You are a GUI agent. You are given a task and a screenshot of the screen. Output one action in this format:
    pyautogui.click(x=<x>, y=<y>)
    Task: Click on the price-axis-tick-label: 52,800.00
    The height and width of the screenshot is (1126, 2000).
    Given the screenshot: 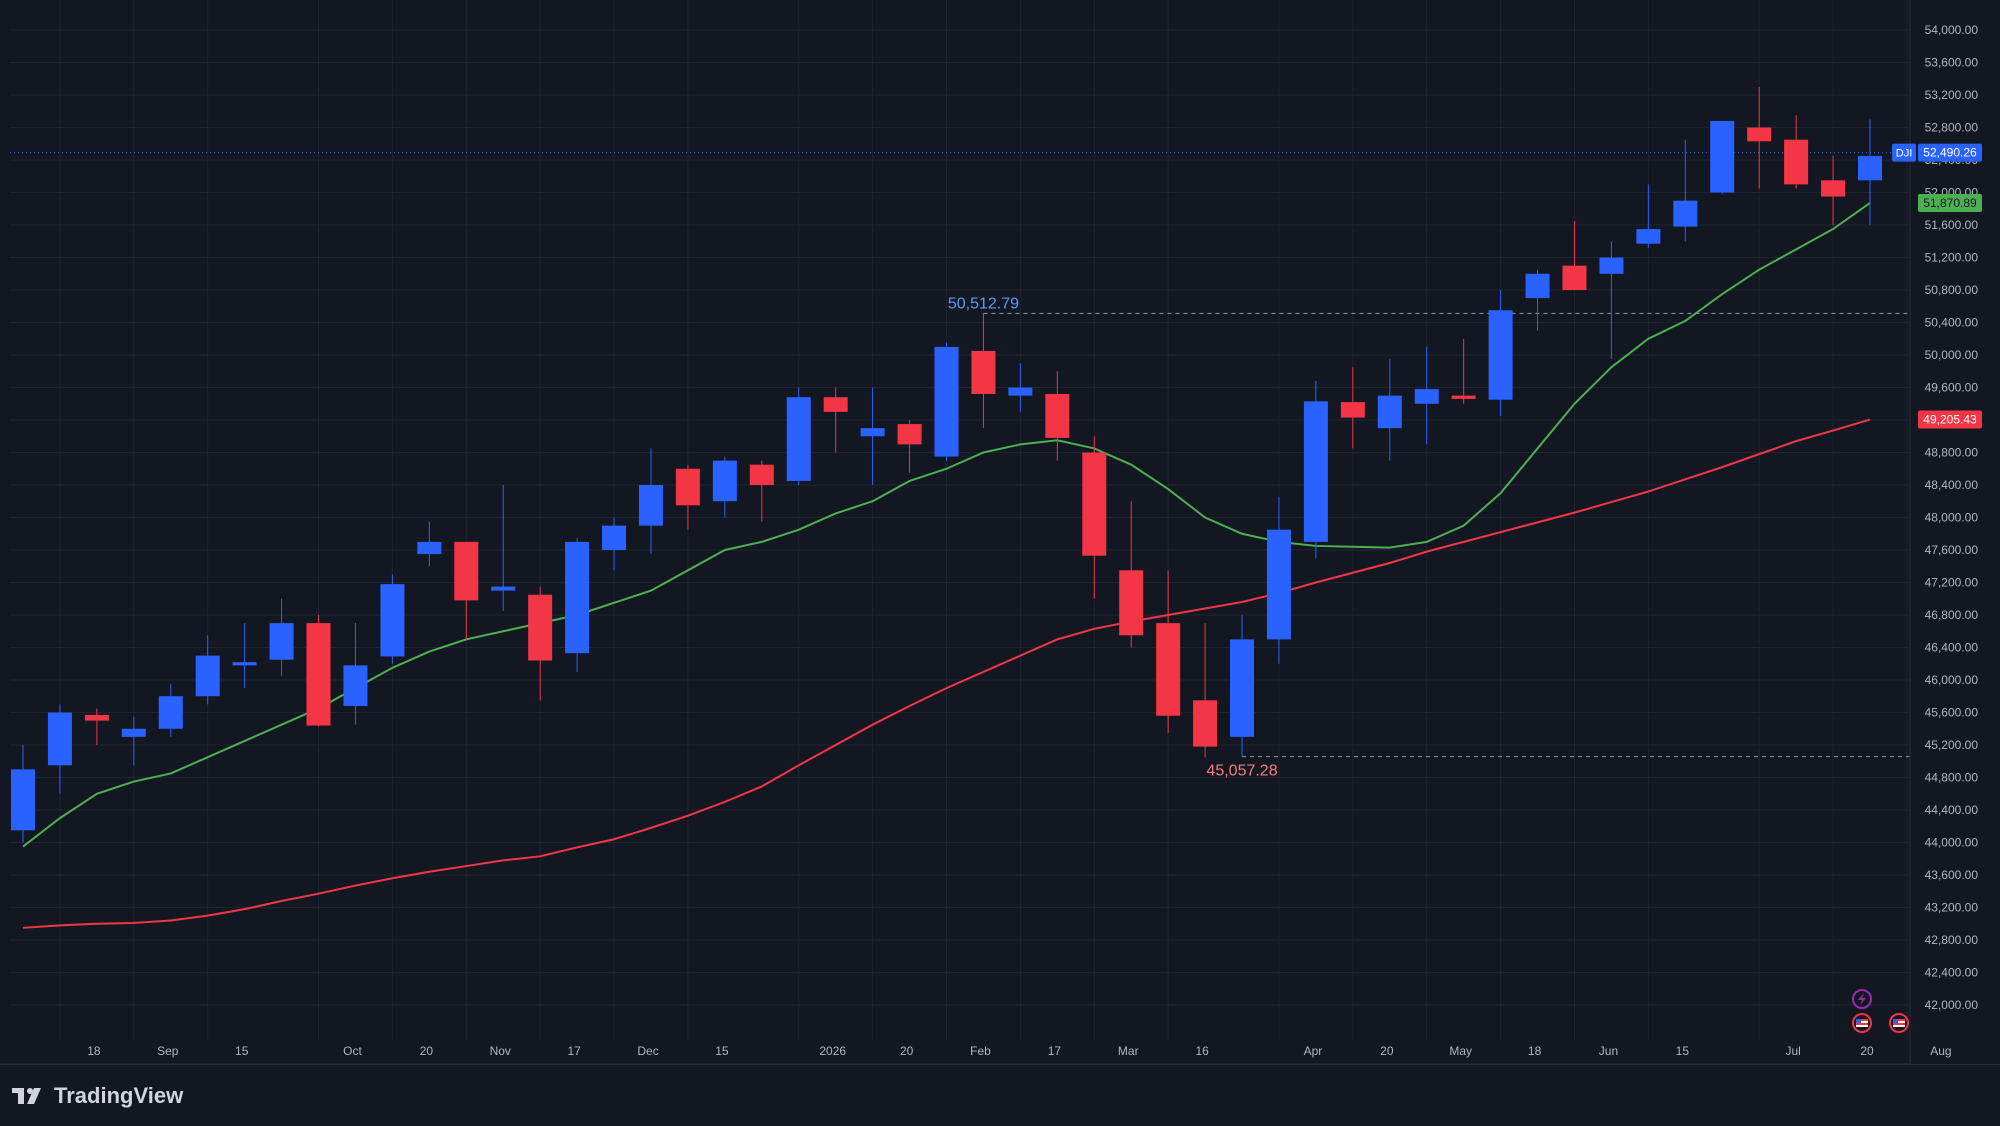 What is the action you would take?
    pyautogui.click(x=1952, y=128)
    